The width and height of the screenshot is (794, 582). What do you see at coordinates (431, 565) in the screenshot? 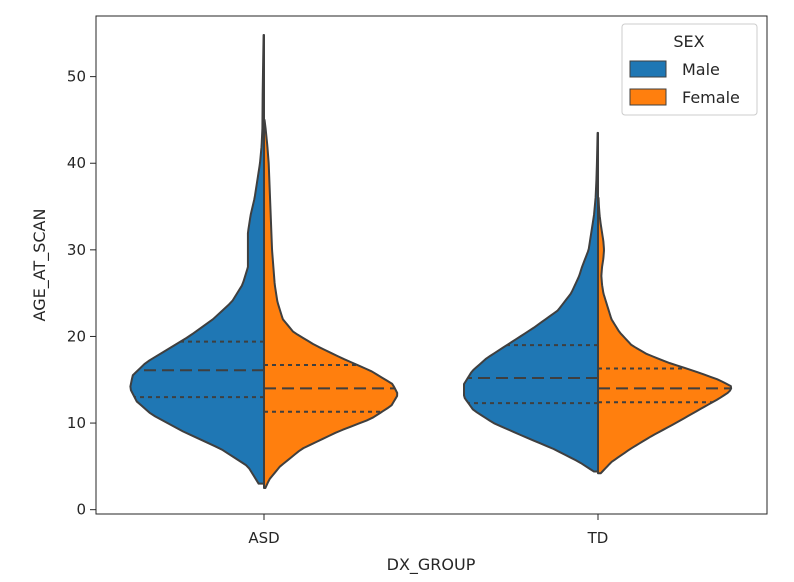
I see `x-axis-label: DX_GROUP` at bounding box center [431, 565].